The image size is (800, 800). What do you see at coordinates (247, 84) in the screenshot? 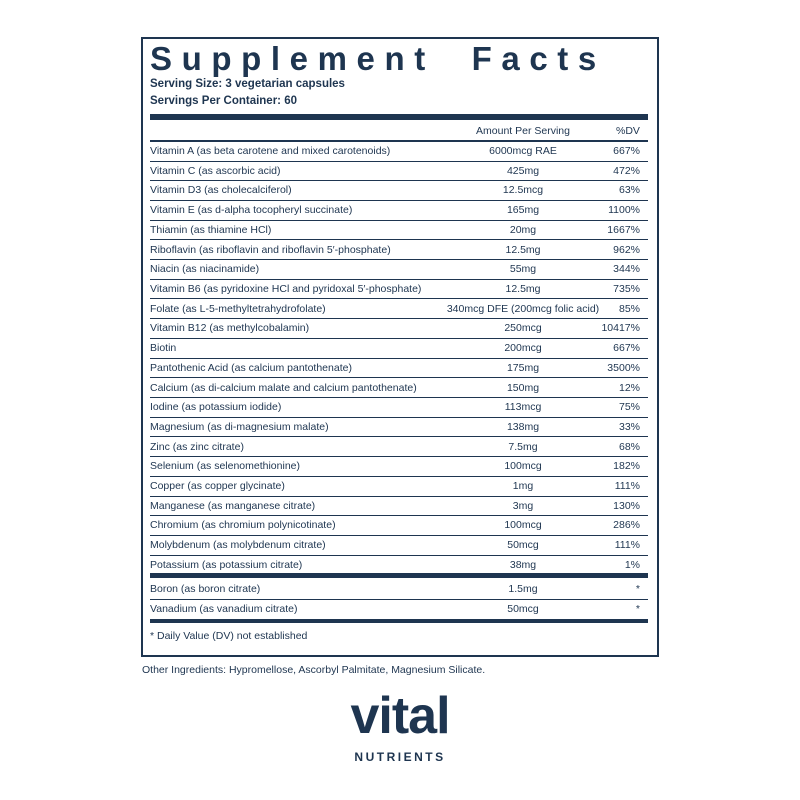
I see `serving-size: Serving Size: 3 vegetarian capsules` at bounding box center [247, 84].